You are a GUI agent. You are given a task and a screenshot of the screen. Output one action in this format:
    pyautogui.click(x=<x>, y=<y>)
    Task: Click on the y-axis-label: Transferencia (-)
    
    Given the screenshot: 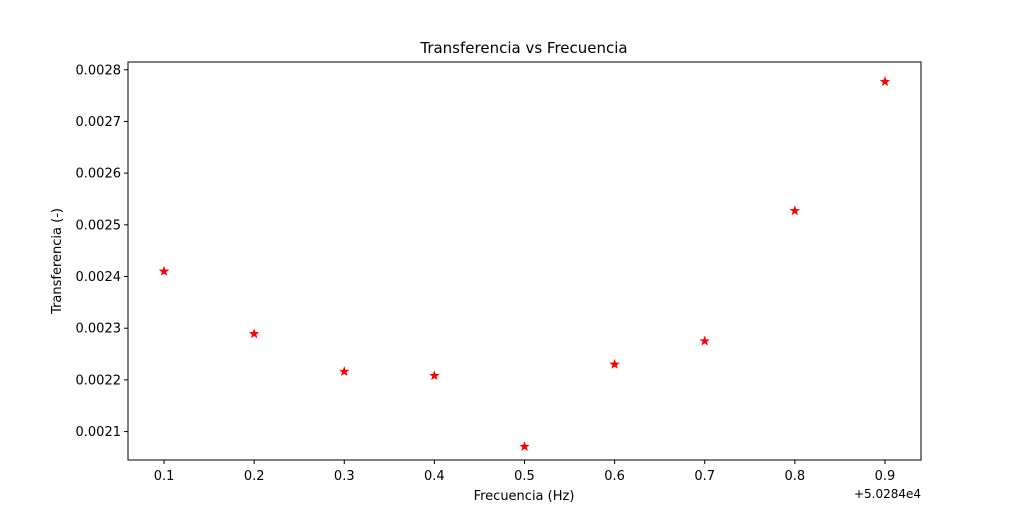 What is the action you would take?
    pyautogui.click(x=57, y=261)
    